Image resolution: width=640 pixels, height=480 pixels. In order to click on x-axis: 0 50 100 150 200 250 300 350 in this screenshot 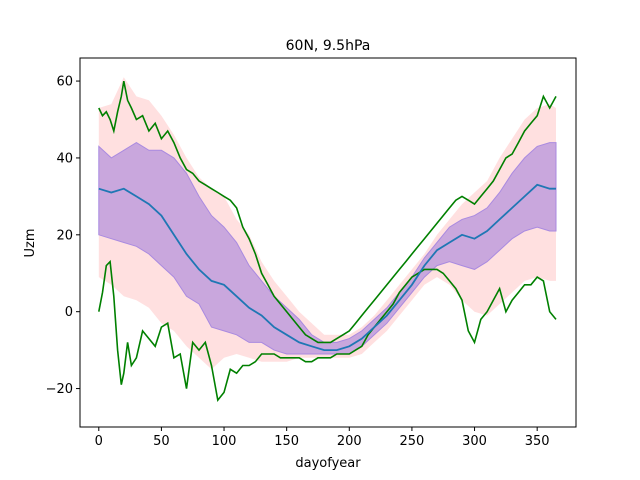, I will do `click(322, 438)`.